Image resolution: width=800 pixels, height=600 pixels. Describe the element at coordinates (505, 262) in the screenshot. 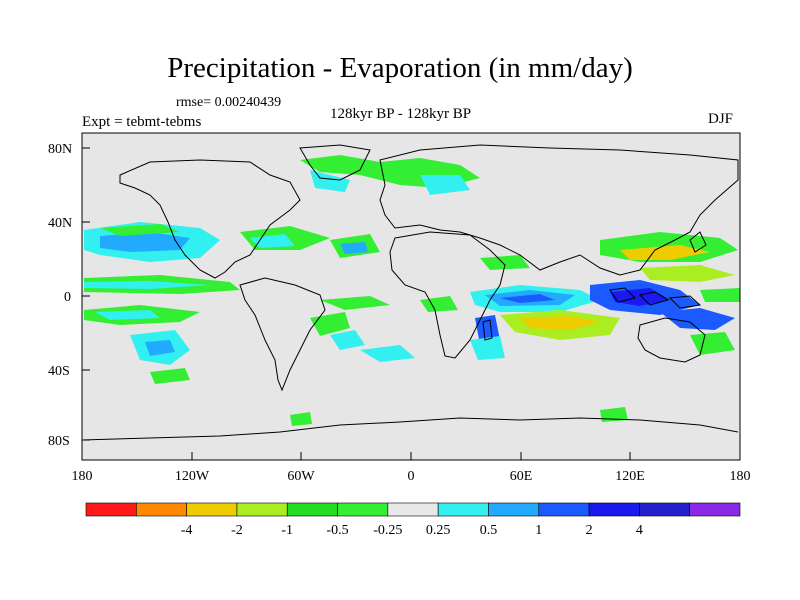

I see `patch-arab` at that location.